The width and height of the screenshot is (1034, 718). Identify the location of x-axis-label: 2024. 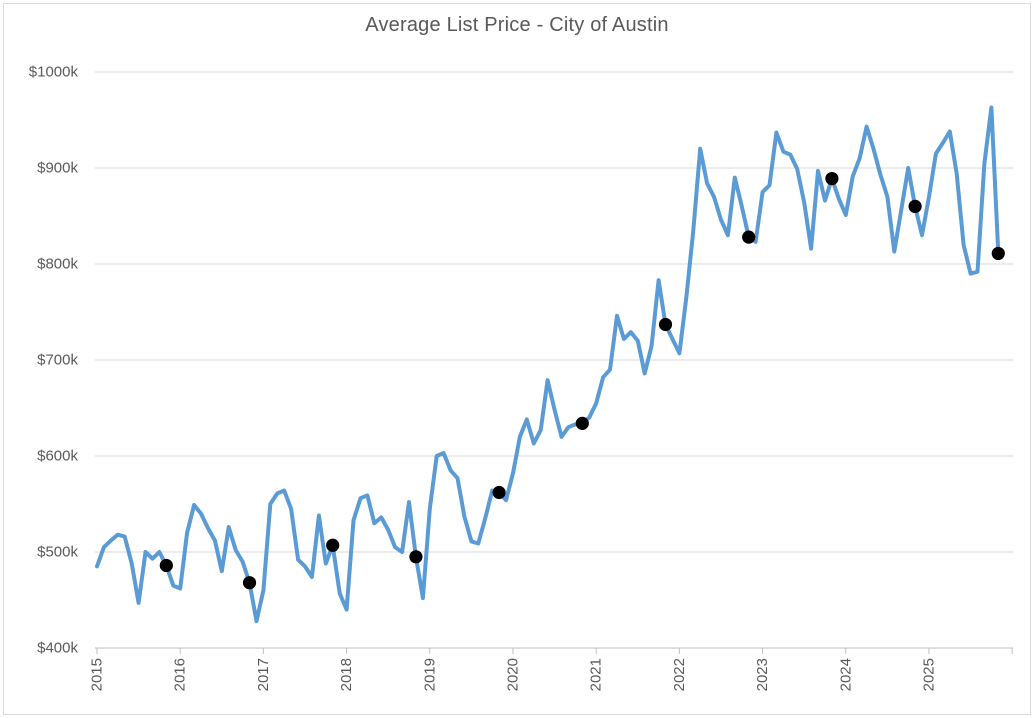
(845, 674).